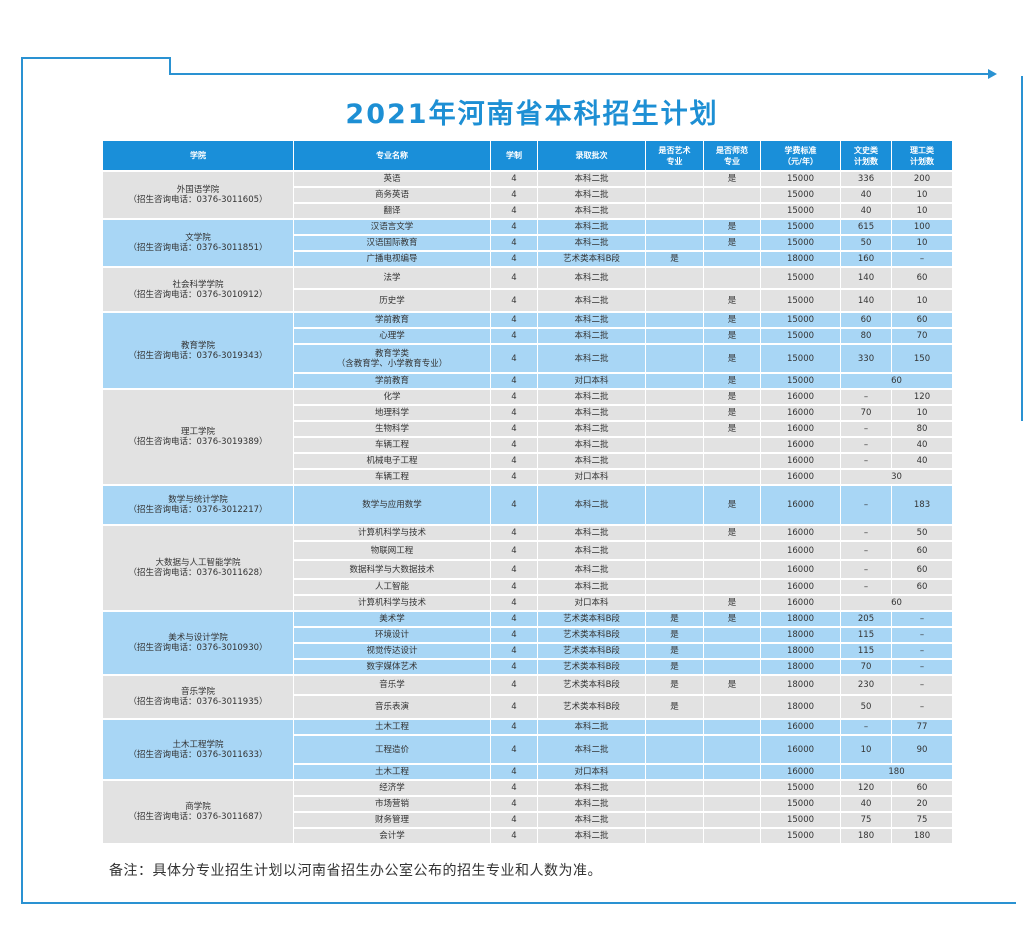 This screenshot has height=944, width=1024. Describe the element at coordinates (198, 243) in the screenshot. I see `college-cell: 文学院 （招生咨询电话：0376-3011851）` at that location.